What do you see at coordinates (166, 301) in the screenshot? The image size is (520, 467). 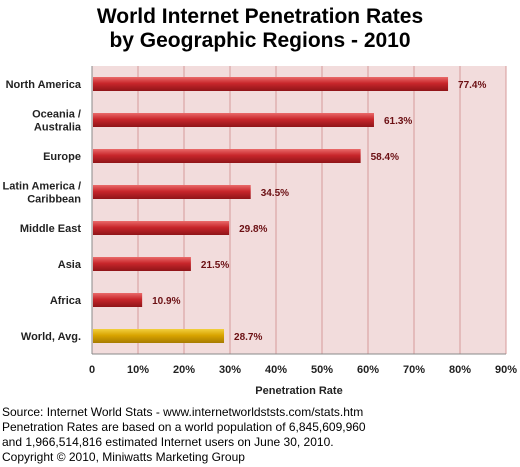 I see `value-label: 10.9%` at bounding box center [166, 301].